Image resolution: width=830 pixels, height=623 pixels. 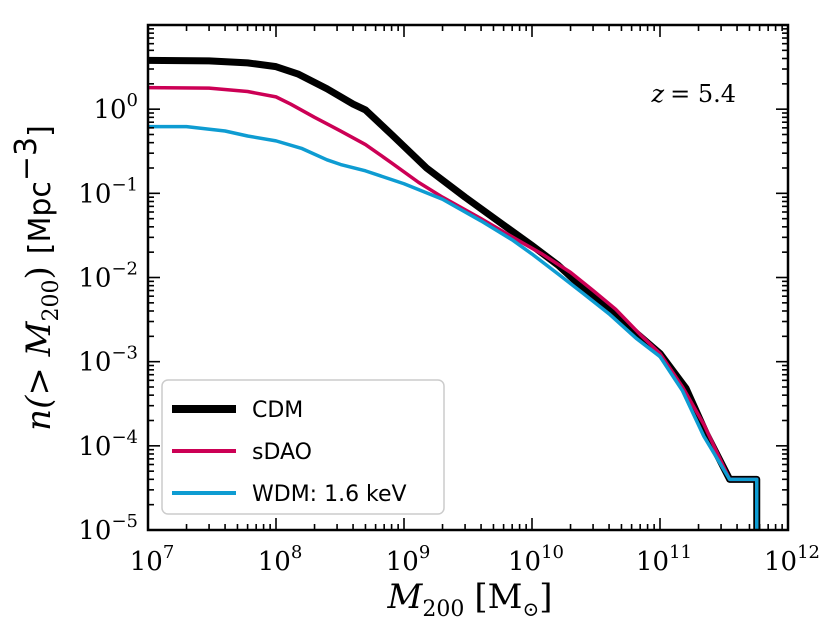 What do you see at coordinates (664, 559) in the screenshot?
I see `x-tick-label: 10¹¹` at bounding box center [664, 559].